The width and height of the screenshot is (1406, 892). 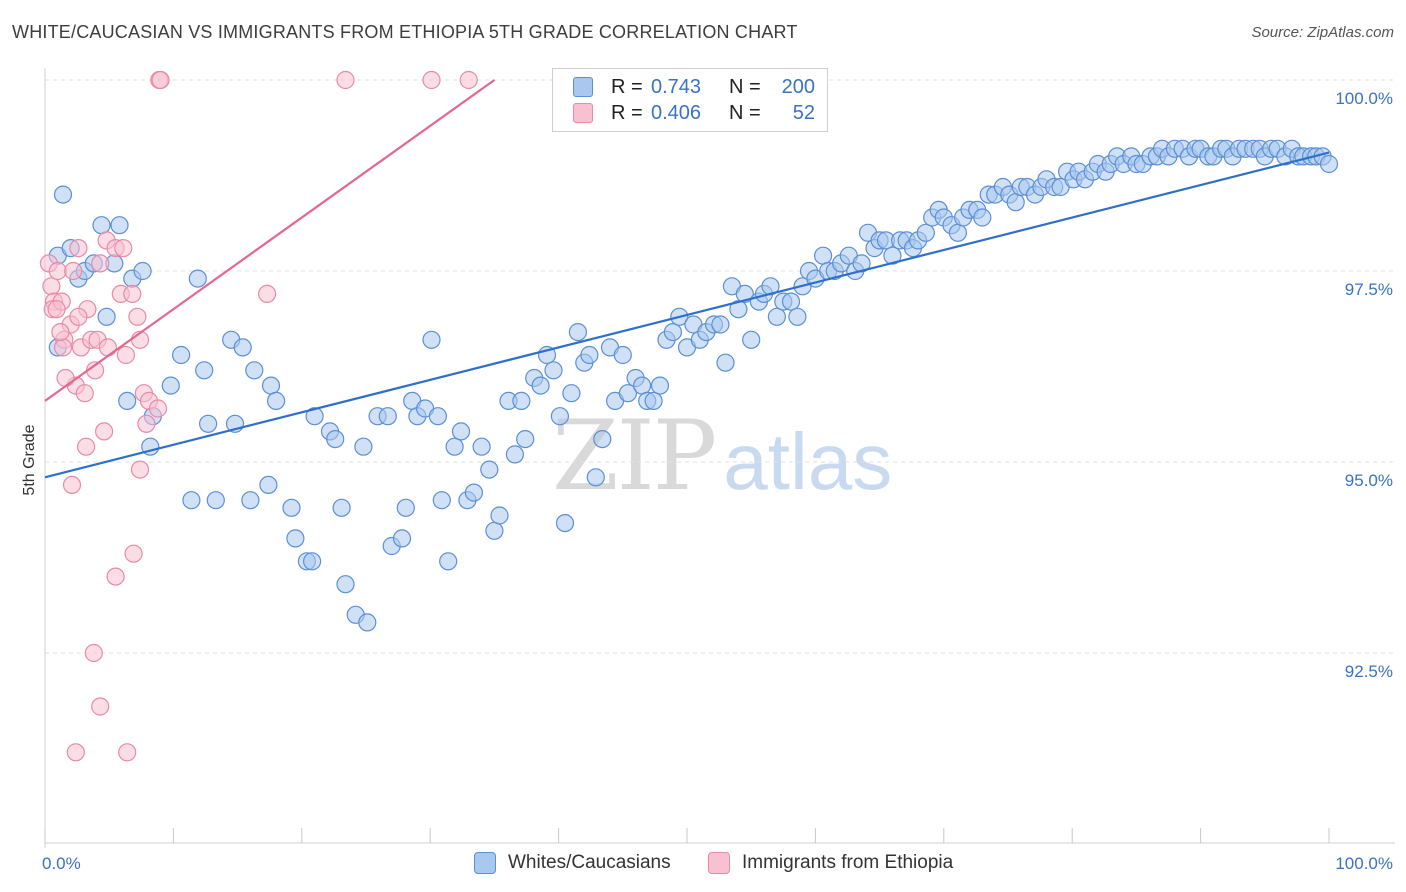 I want to click on x-tick-label: 100.0%, so click(x=1364, y=863).